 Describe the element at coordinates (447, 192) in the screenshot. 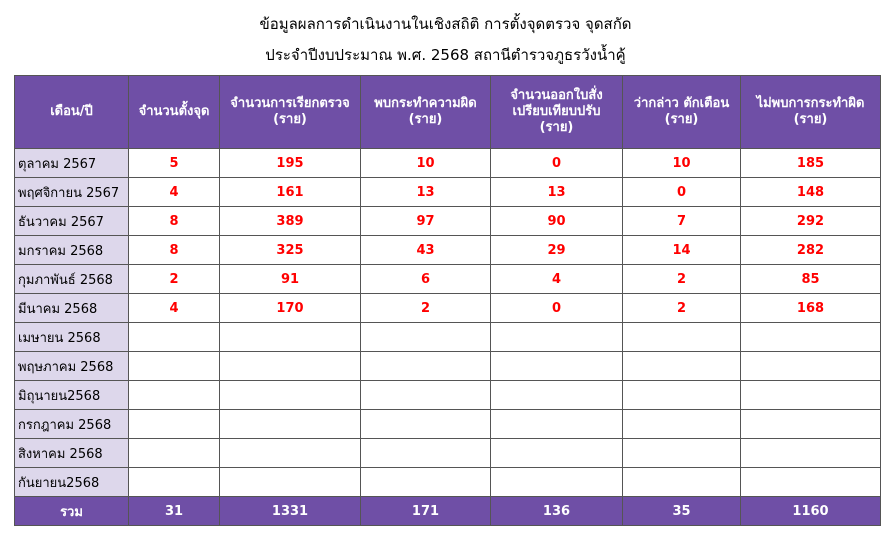

I see `table-row: พฤศจิกายน 2567 4 161 13 13 0 148` at that location.